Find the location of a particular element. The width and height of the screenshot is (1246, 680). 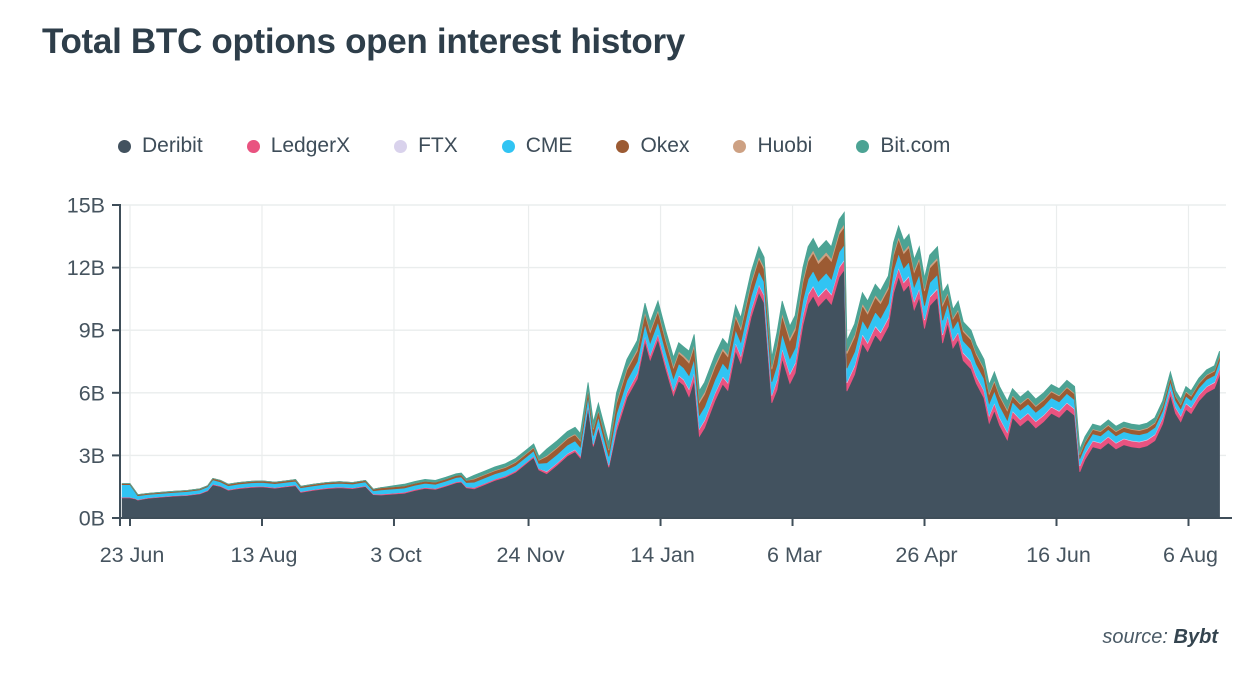

x-tick-label: 6 Aug is located at coordinates (1190, 555).